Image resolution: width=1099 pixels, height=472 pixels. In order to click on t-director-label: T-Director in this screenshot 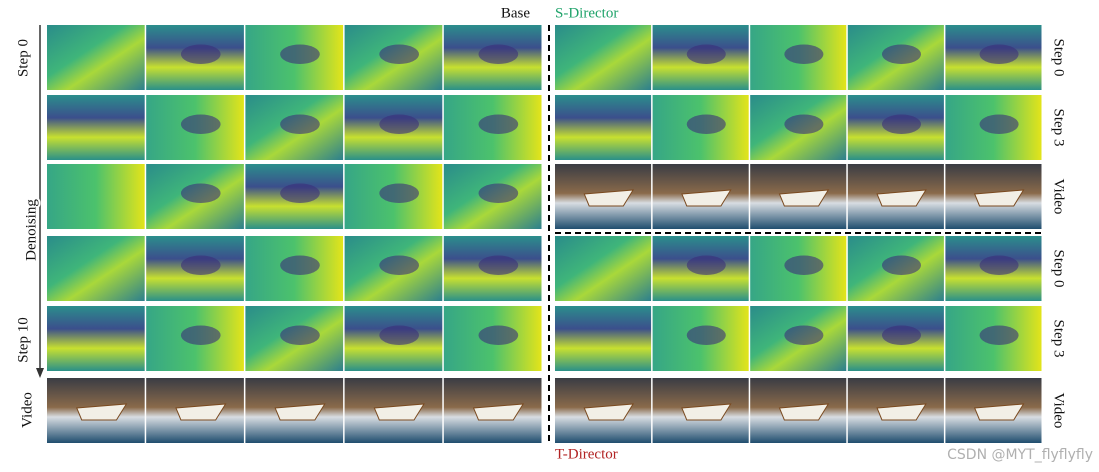, I will do `click(586, 454)`.